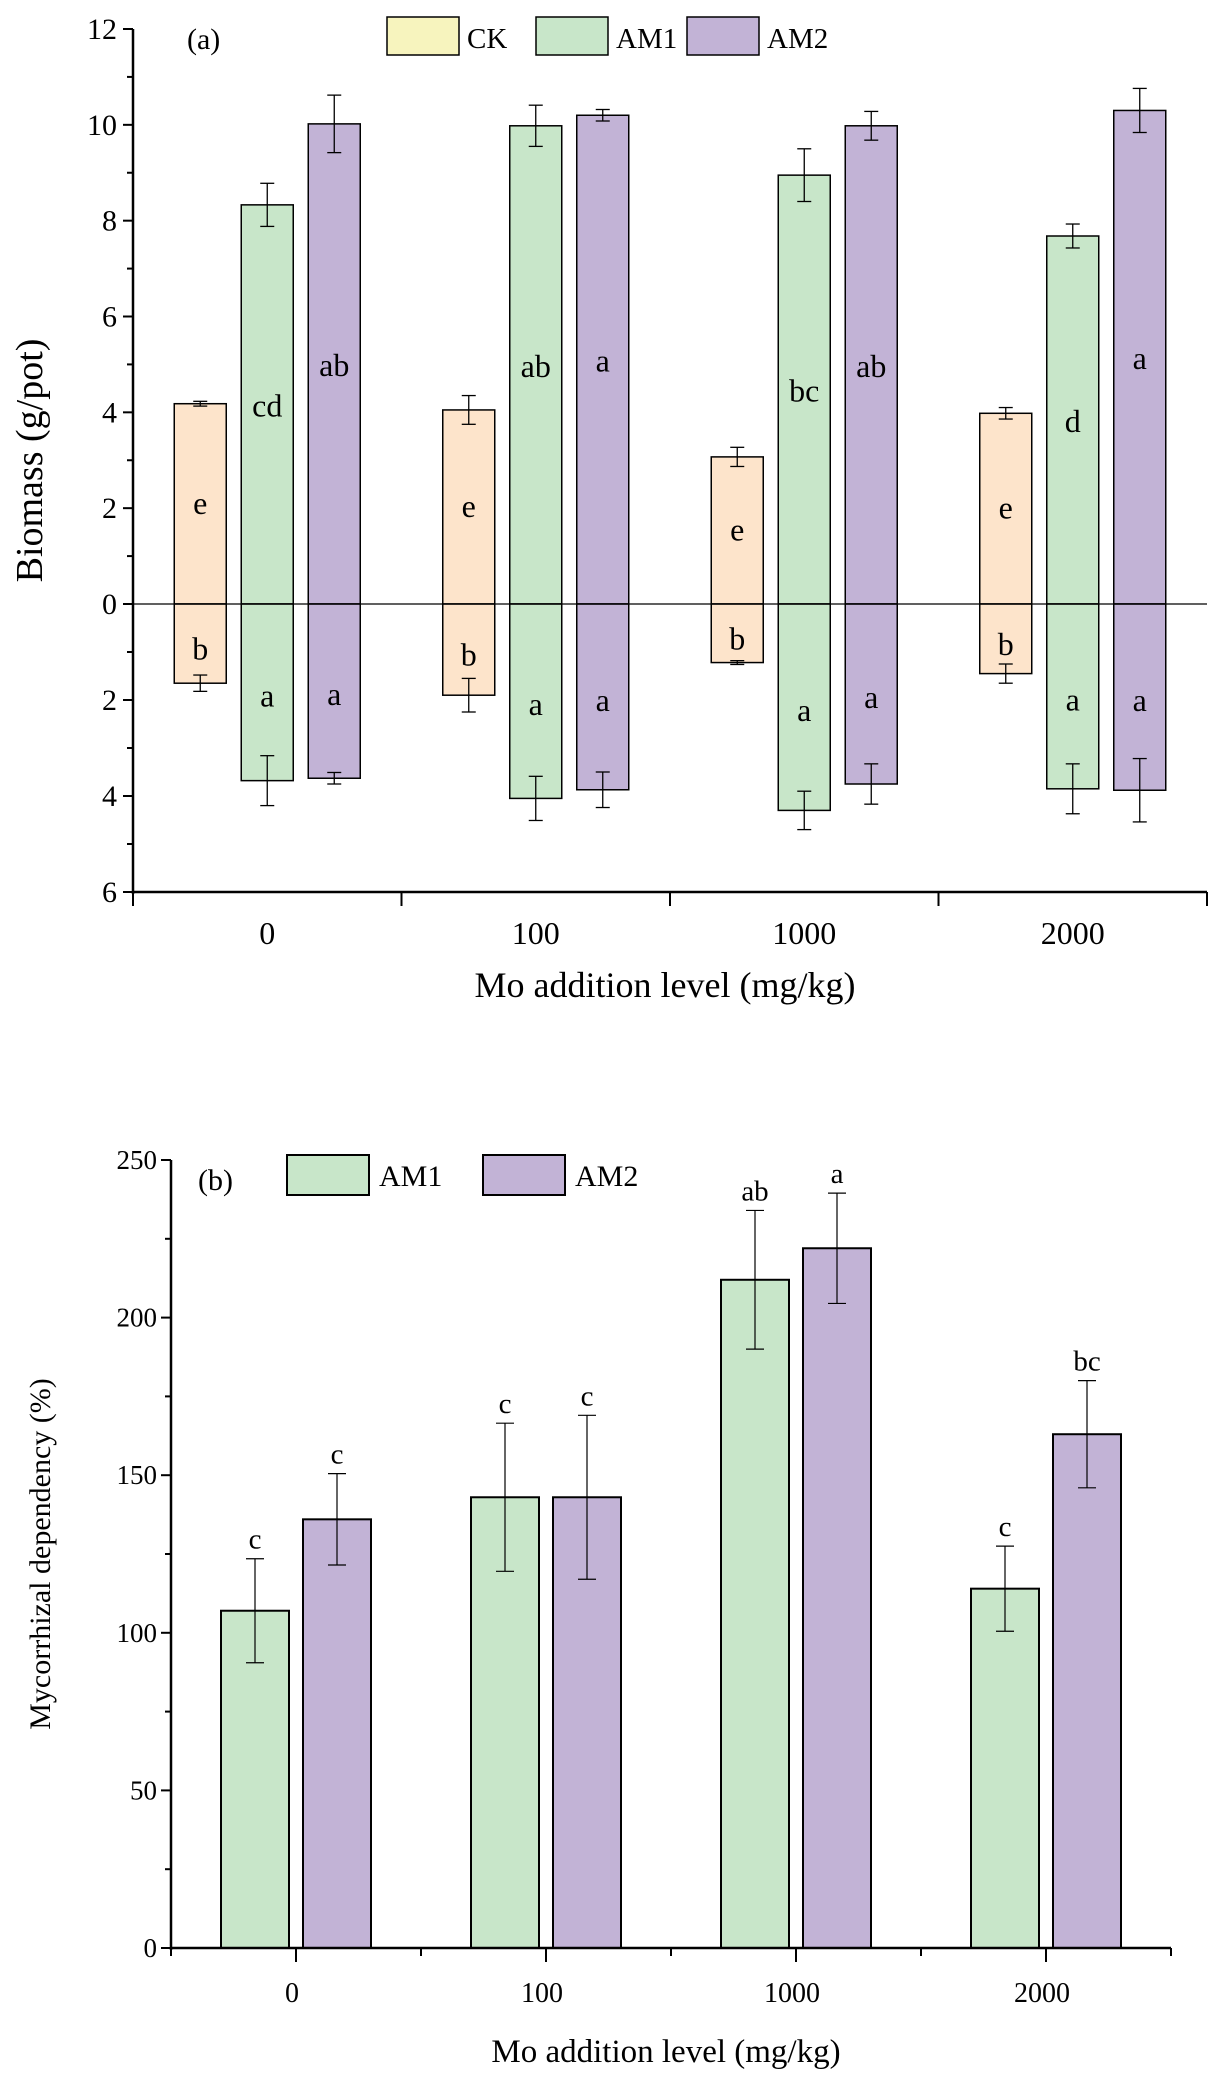  I want to click on y-tick-label: 200, so click(137, 1318).